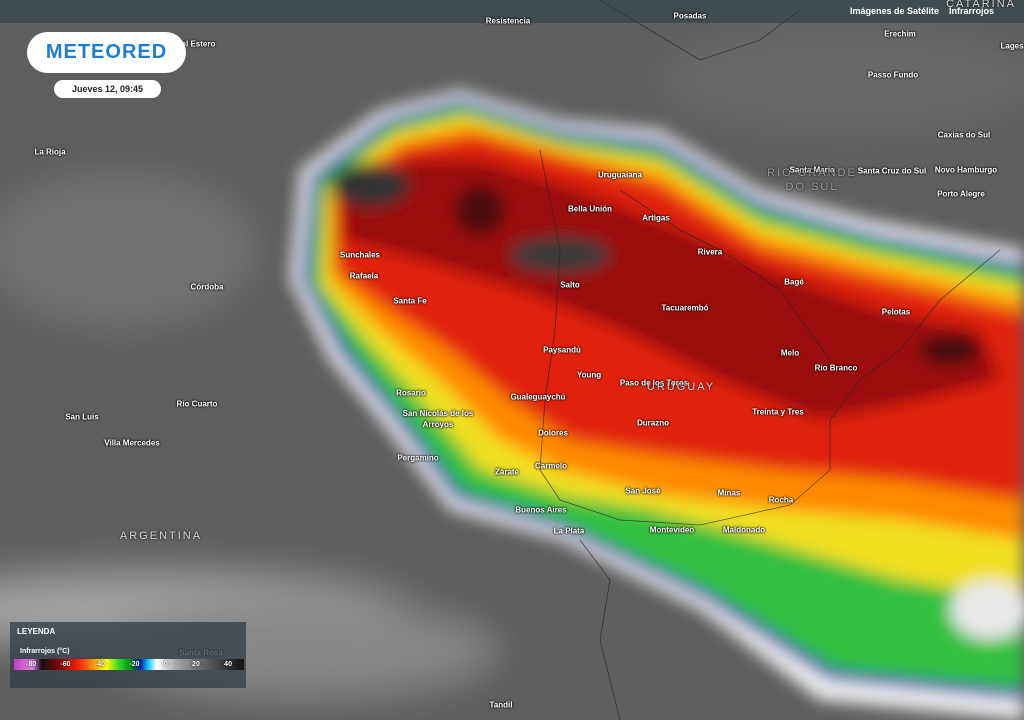 This screenshot has height=720, width=1024. Describe the element at coordinates (836, 368) in the screenshot. I see `place-label: Rio Branco` at that location.